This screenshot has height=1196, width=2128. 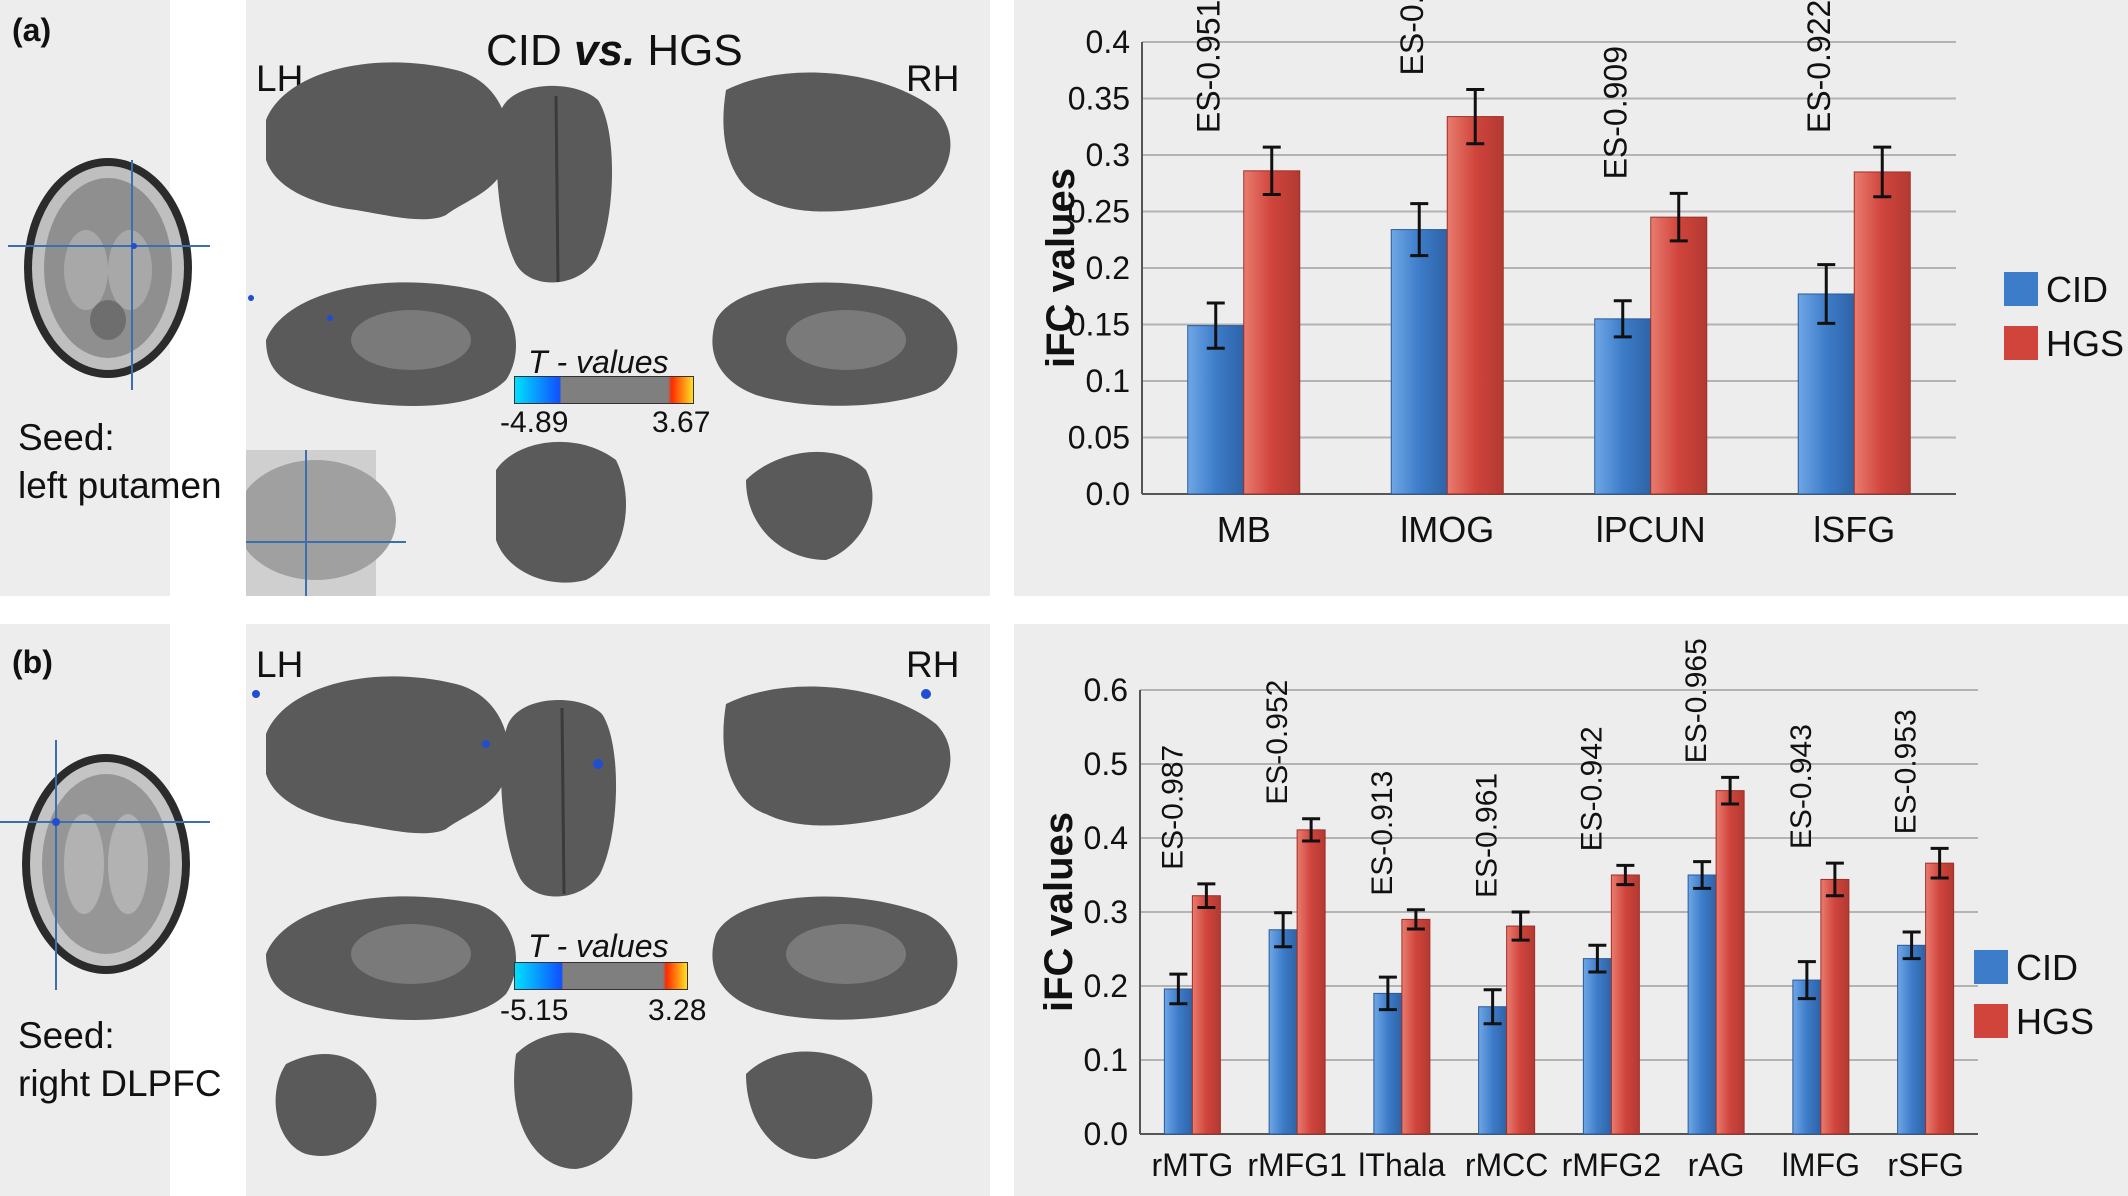 What do you see at coordinates (1854, 529) in the screenshot?
I see `x-tick-label: lSFG` at bounding box center [1854, 529].